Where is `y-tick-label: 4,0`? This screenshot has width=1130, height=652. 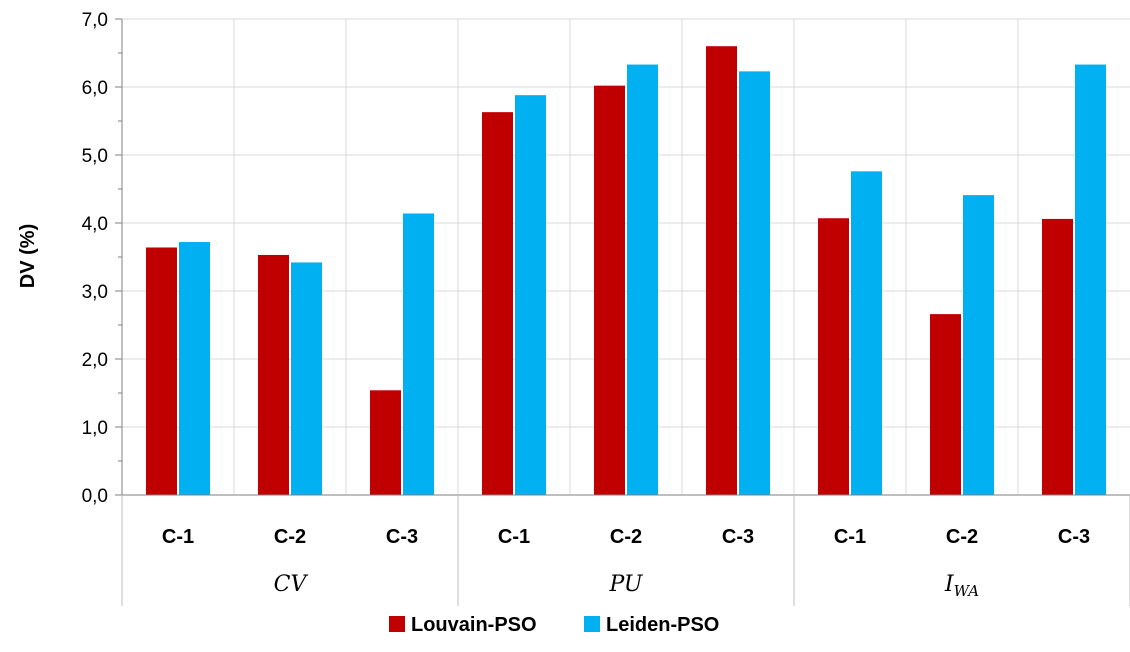
y-tick-label: 4,0 is located at coordinates (95, 224).